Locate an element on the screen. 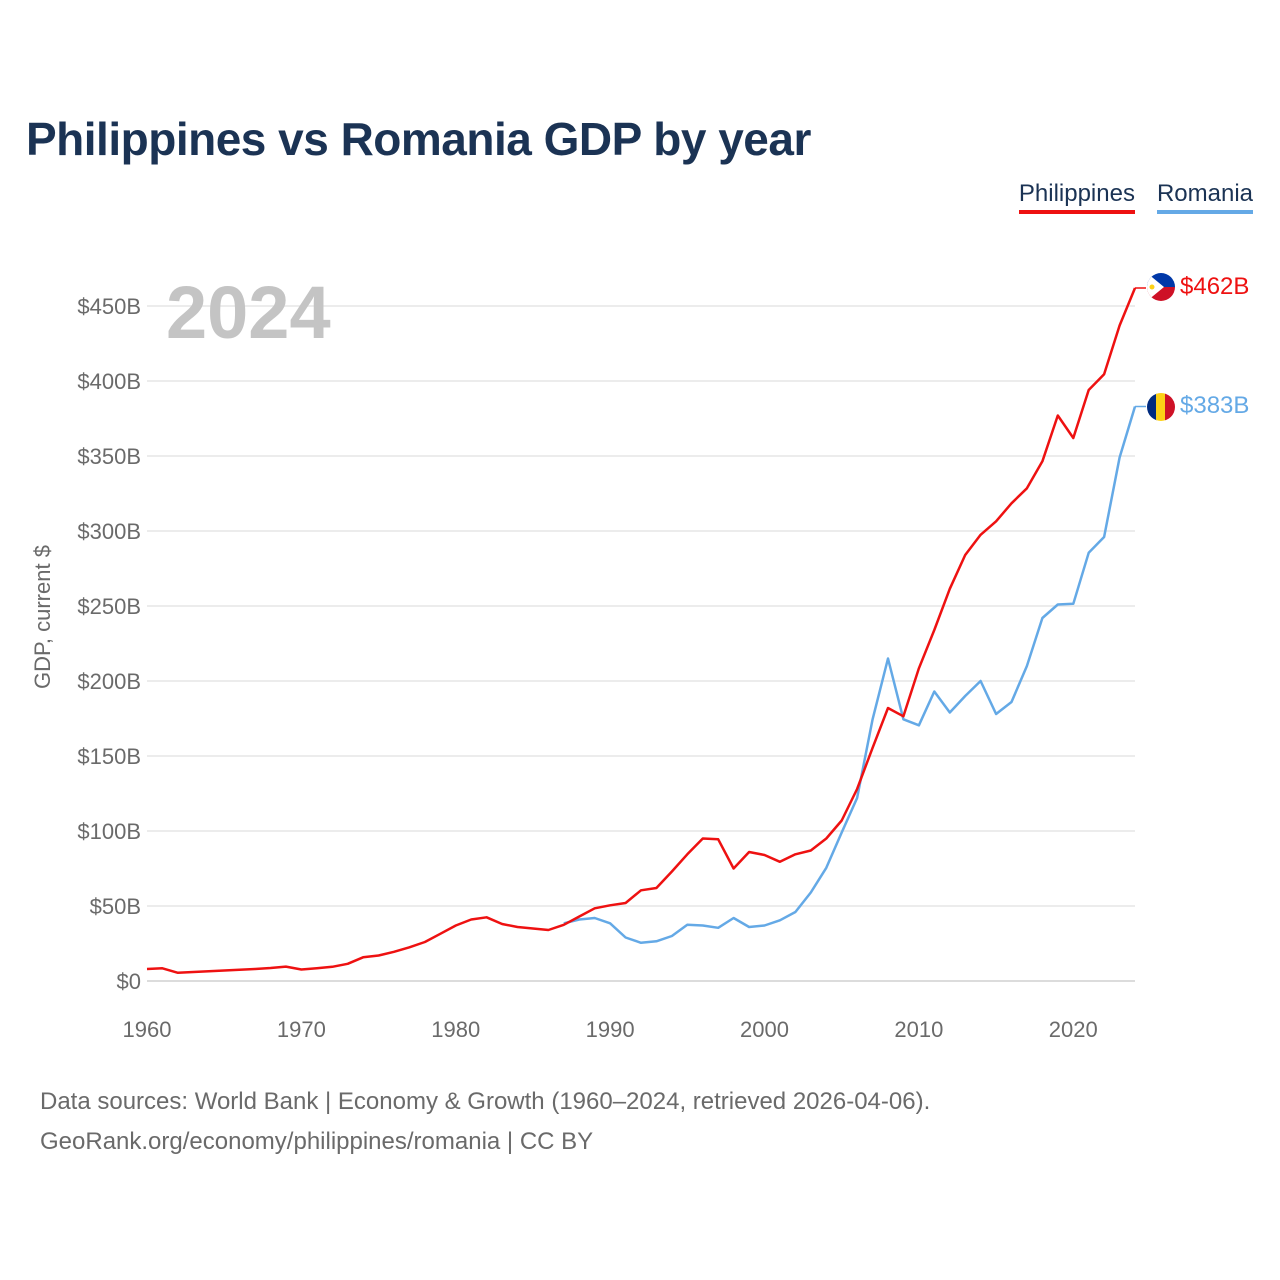  y-tick-label: $400B is located at coordinates (109, 381).